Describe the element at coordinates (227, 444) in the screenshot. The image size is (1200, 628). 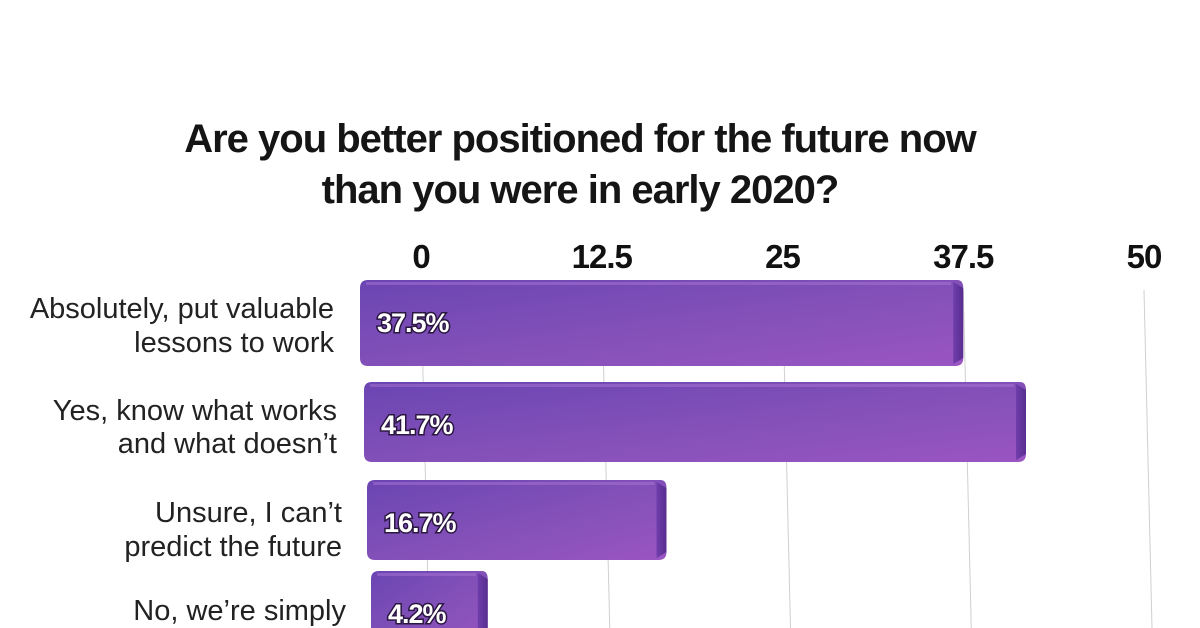
I see `category-label: and what doesn’t` at that location.